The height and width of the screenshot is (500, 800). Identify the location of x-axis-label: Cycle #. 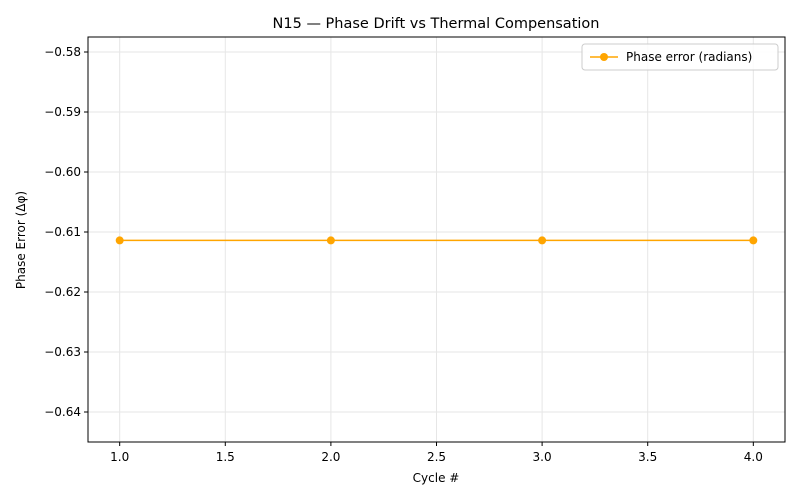
(436, 478).